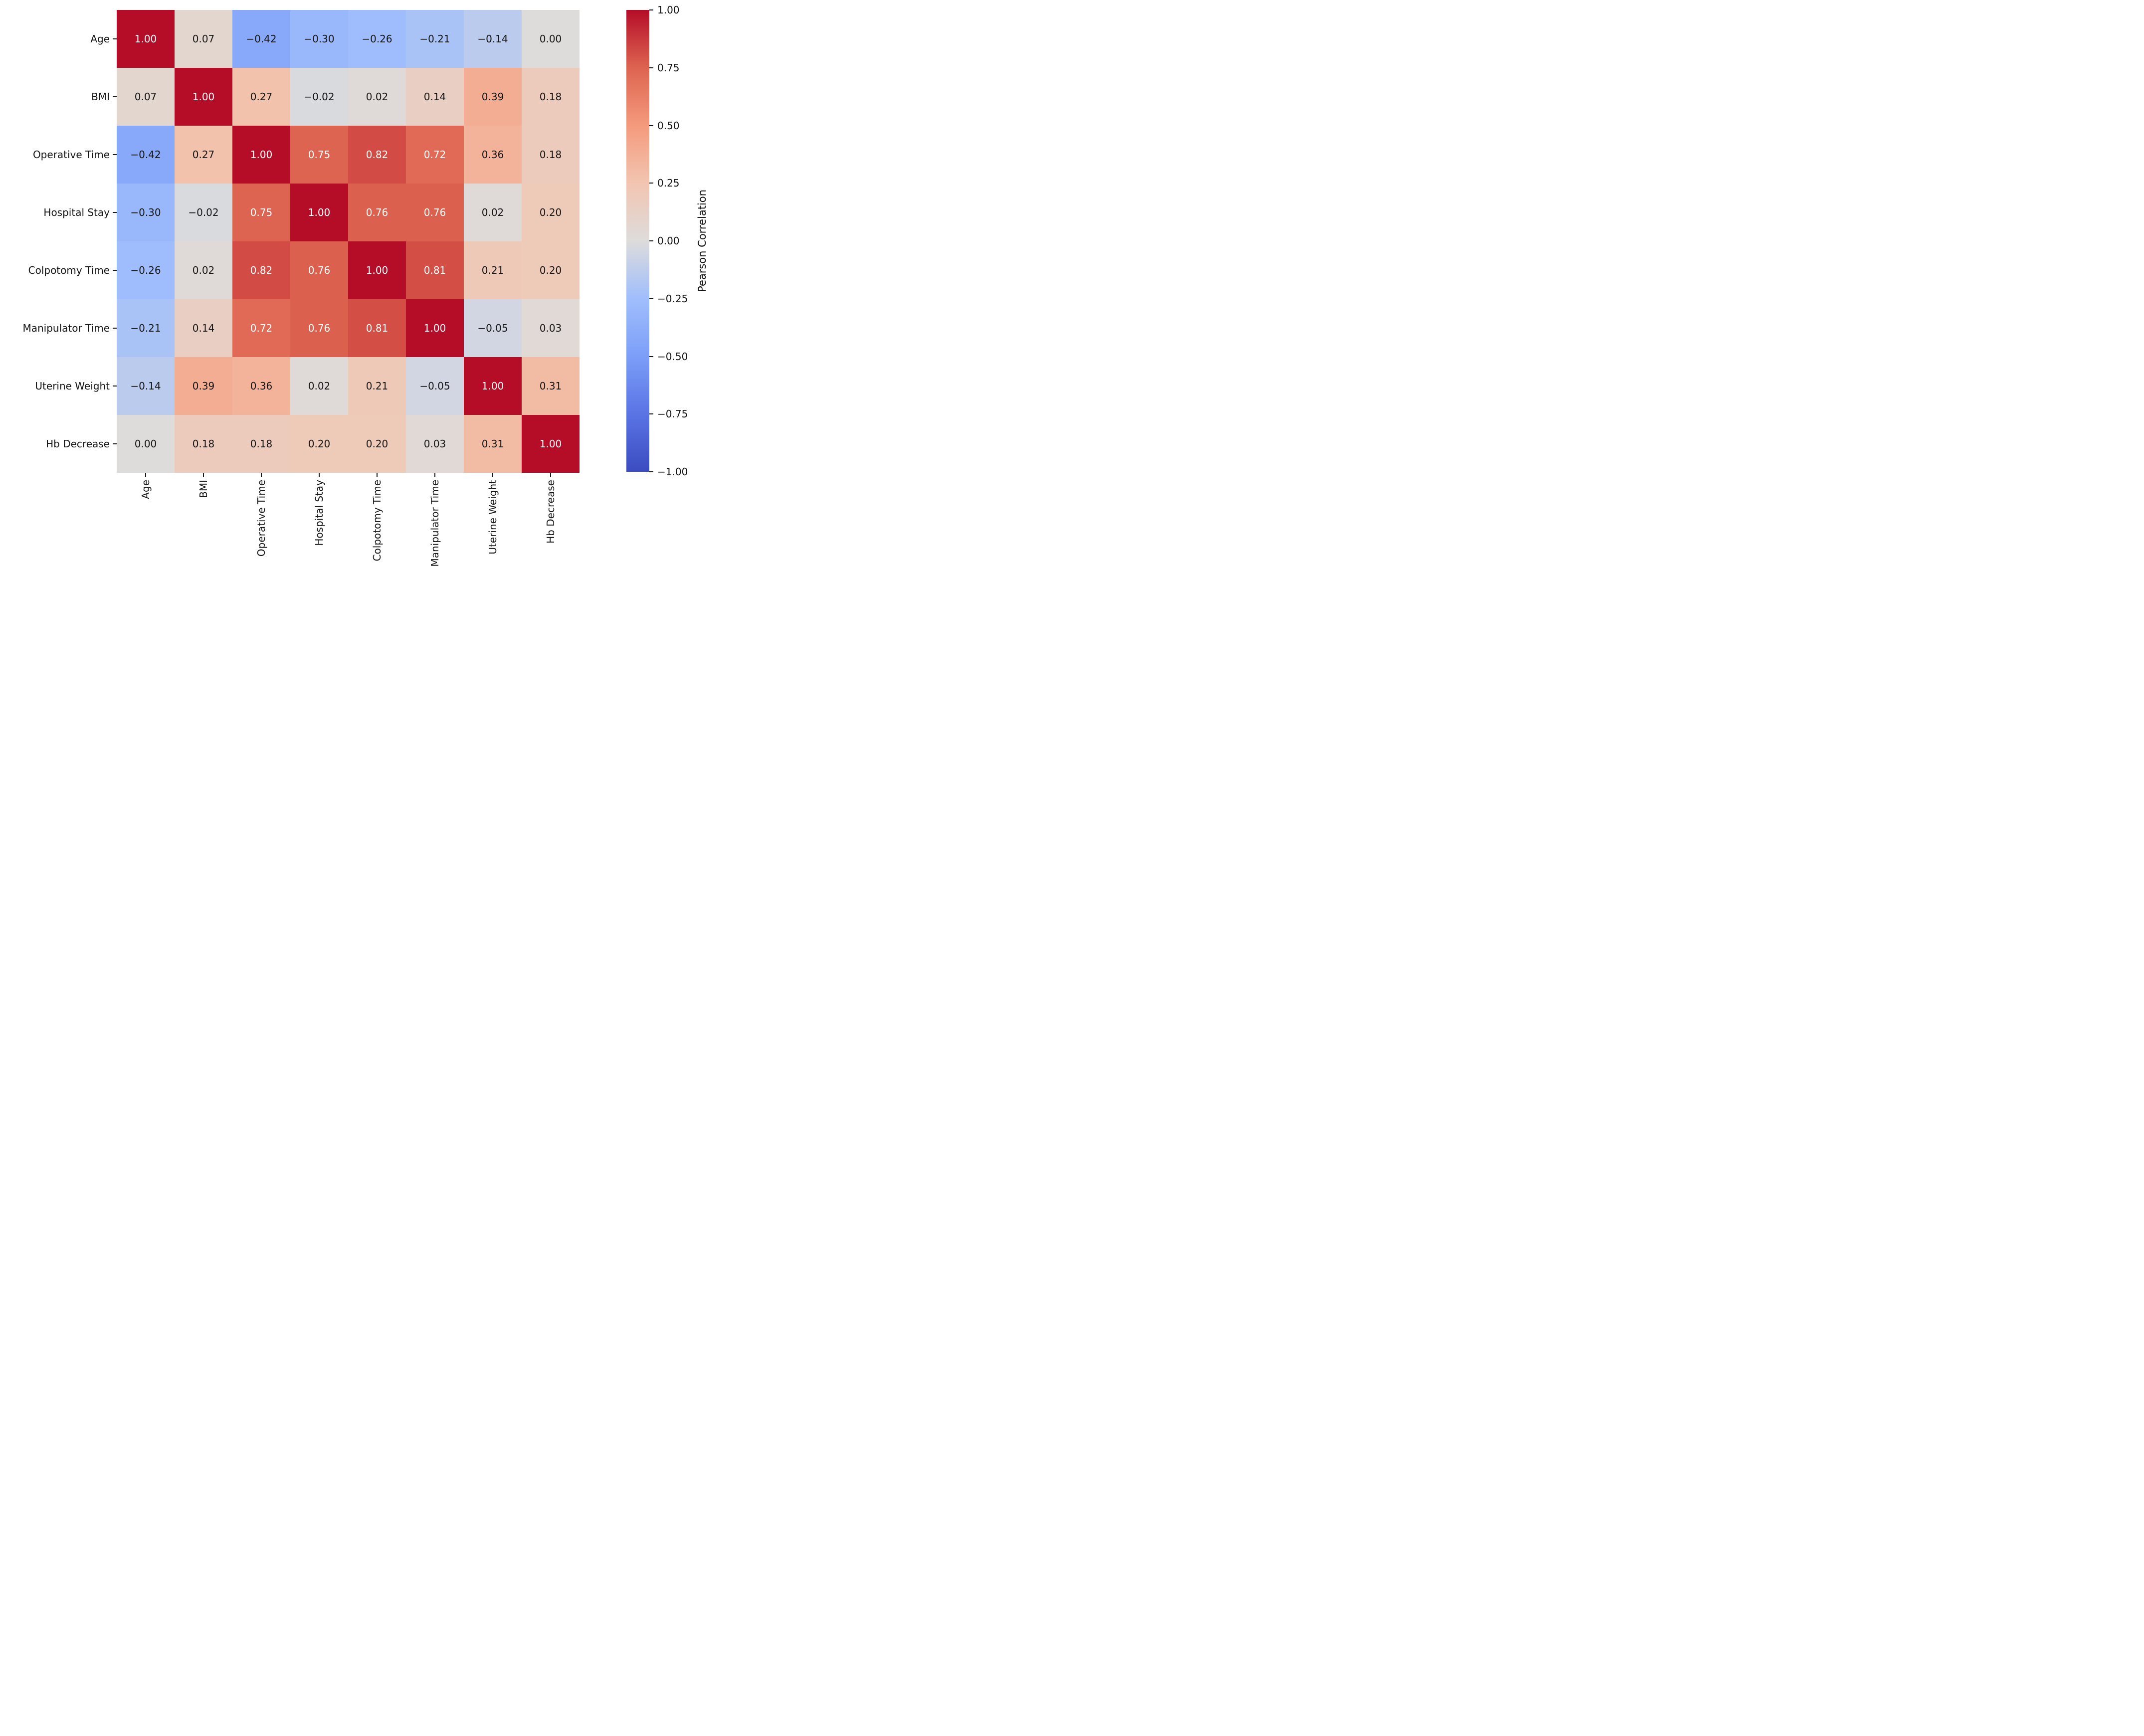  Describe the element at coordinates (71, 155) in the screenshot. I see `y-tick-label: Operative Time` at that location.